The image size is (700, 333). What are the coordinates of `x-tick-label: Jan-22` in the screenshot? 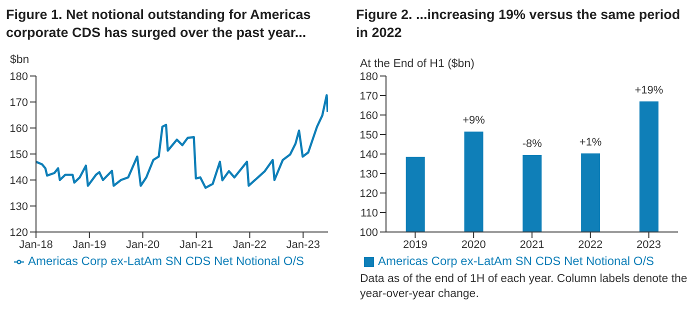 It's located at (249, 244).